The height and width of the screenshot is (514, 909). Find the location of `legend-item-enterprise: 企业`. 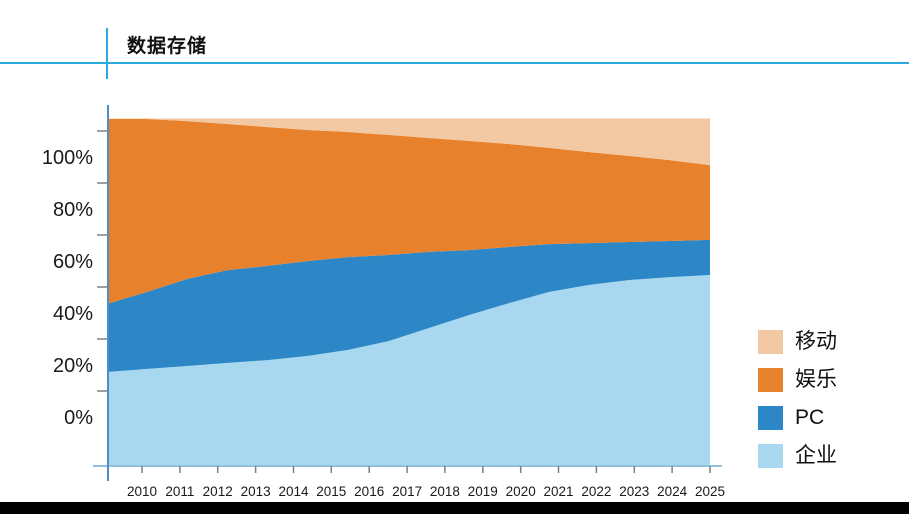

legend-item-enterprise: 企业 is located at coordinates (797, 456).